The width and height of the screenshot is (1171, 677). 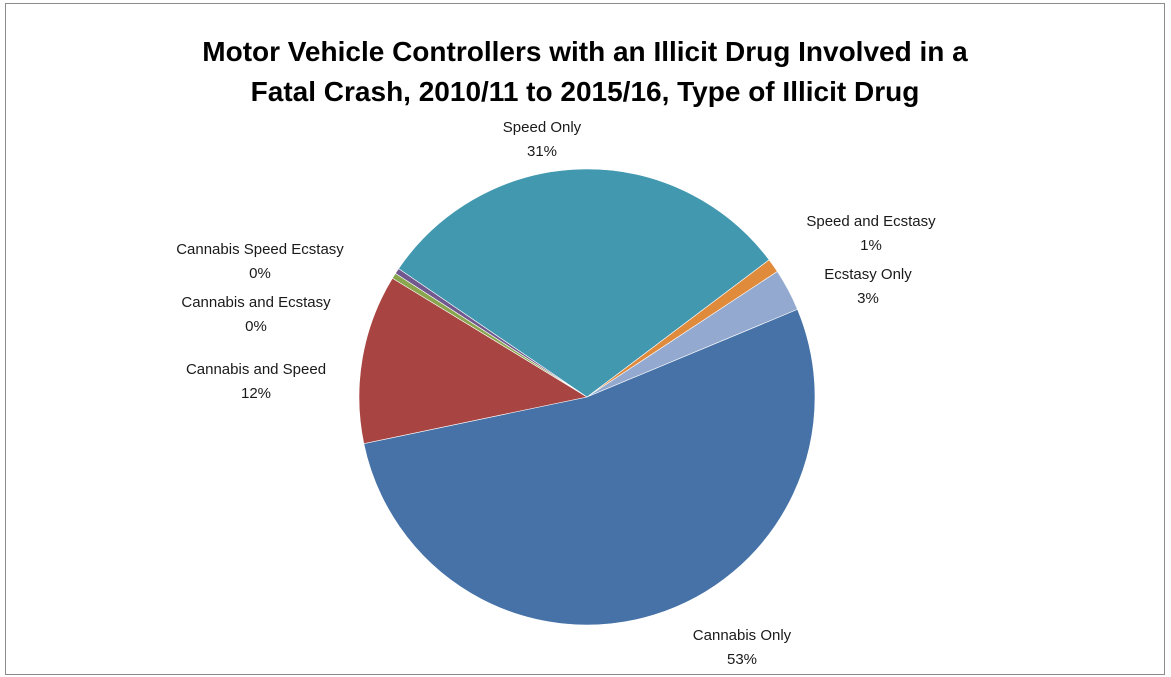 I want to click on slice-label-ecstasy-only: Ecstasy Only 3%, so click(x=868, y=286).